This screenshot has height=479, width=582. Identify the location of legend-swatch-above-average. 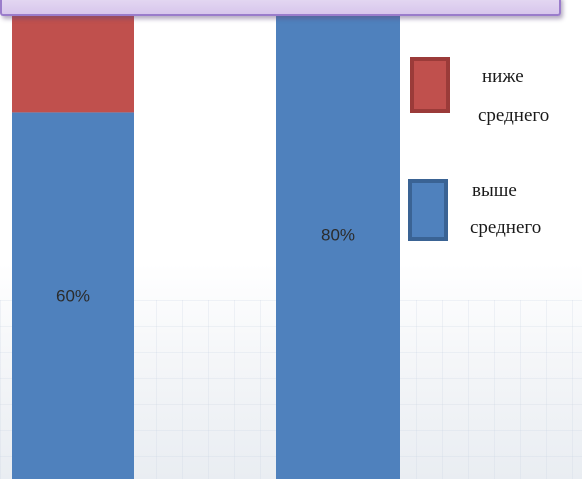
(428, 210).